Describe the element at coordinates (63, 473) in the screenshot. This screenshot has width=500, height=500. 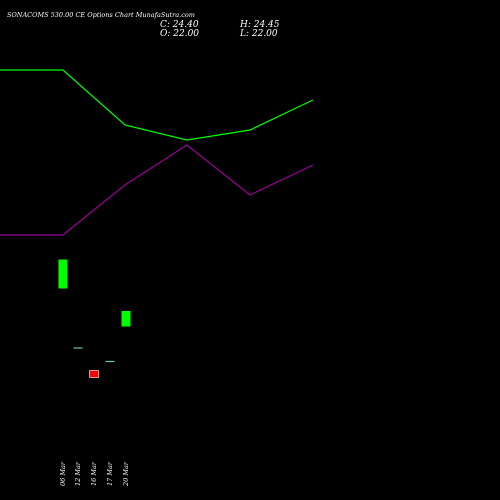
I see `x-tick-label: 06 Mar` at that location.